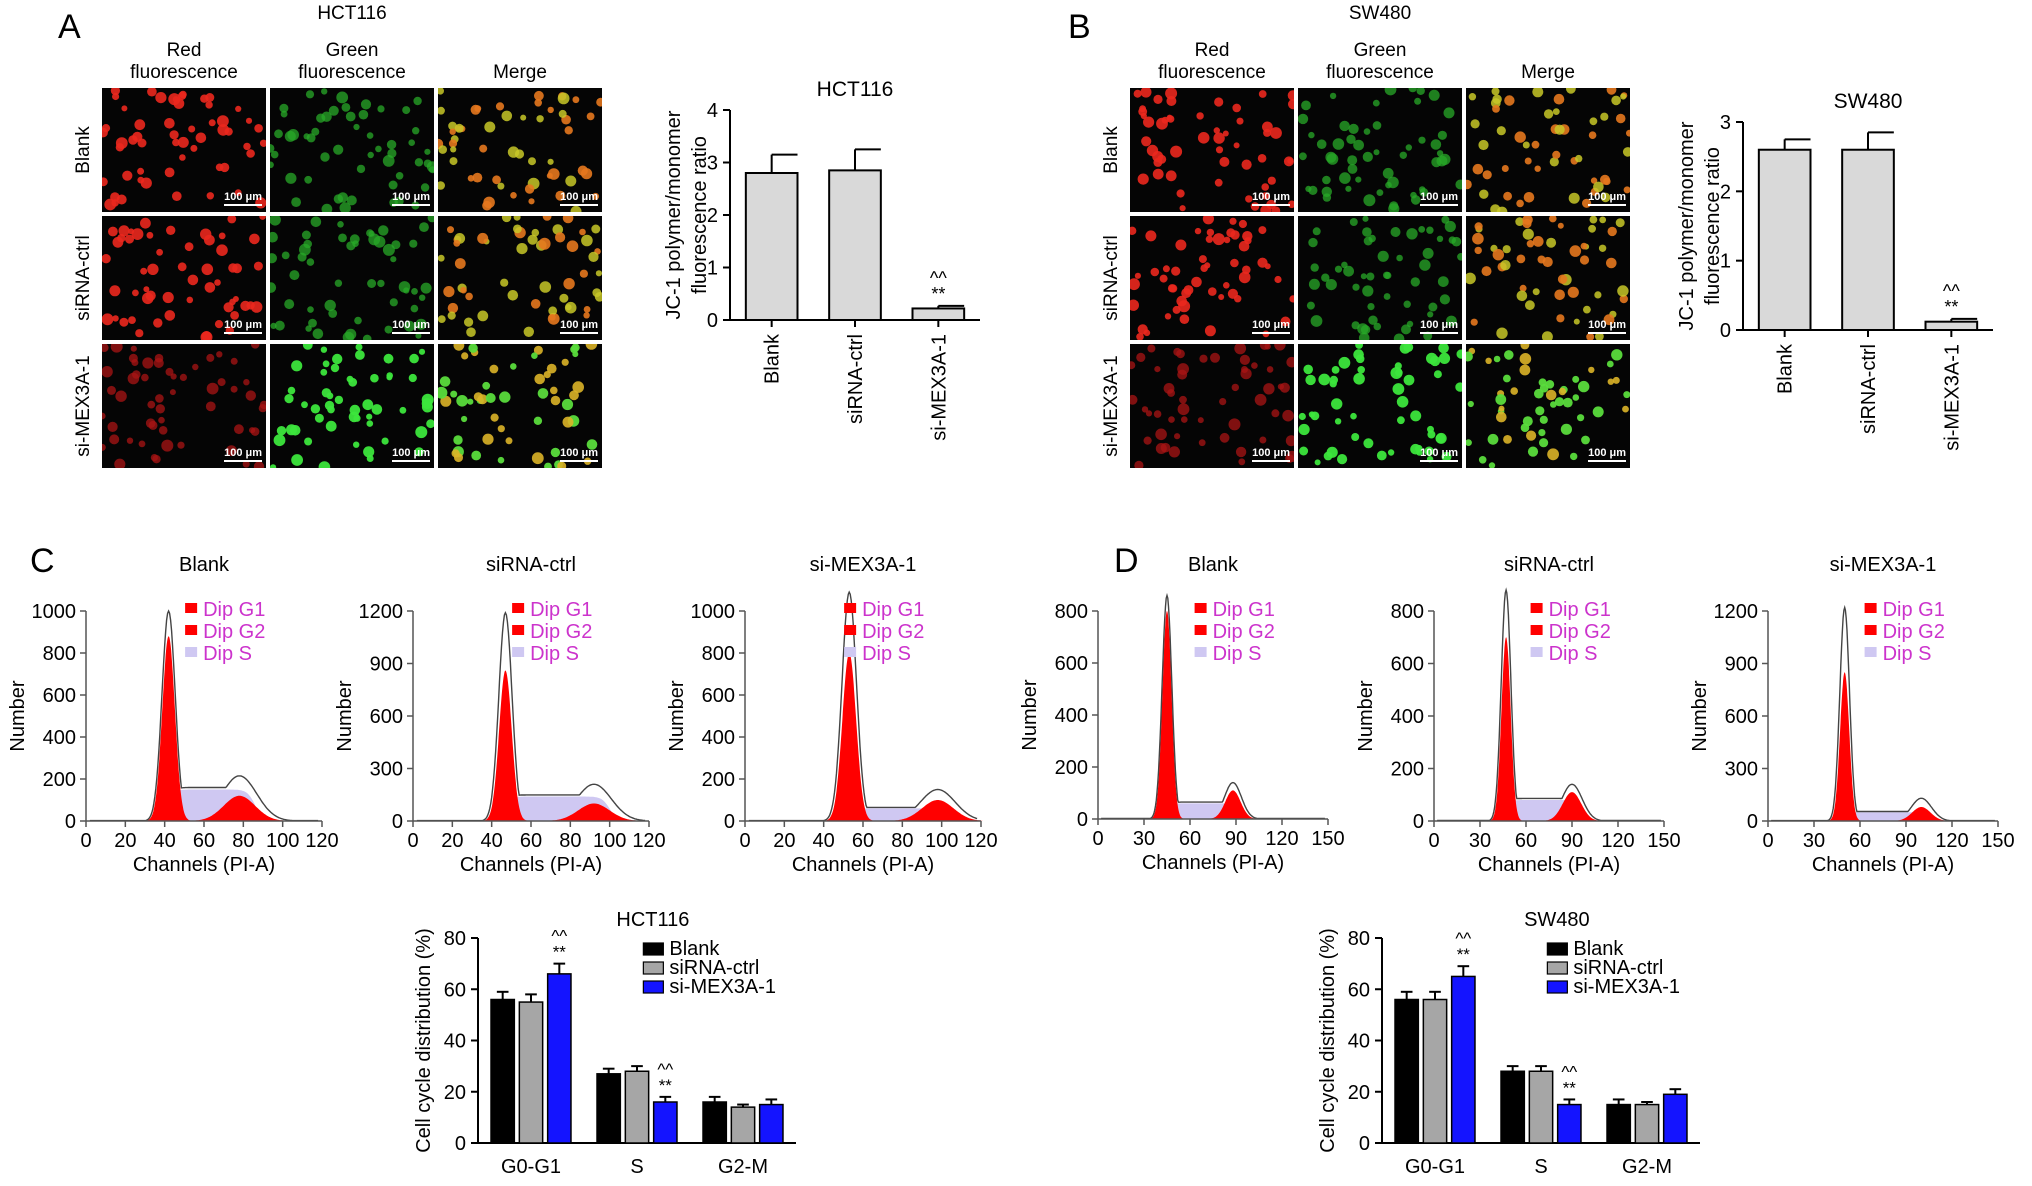 The width and height of the screenshot is (2032, 1186). Describe the element at coordinates (1359, 1093) in the screenshot. I see `y-tick-label: 20` at that location.